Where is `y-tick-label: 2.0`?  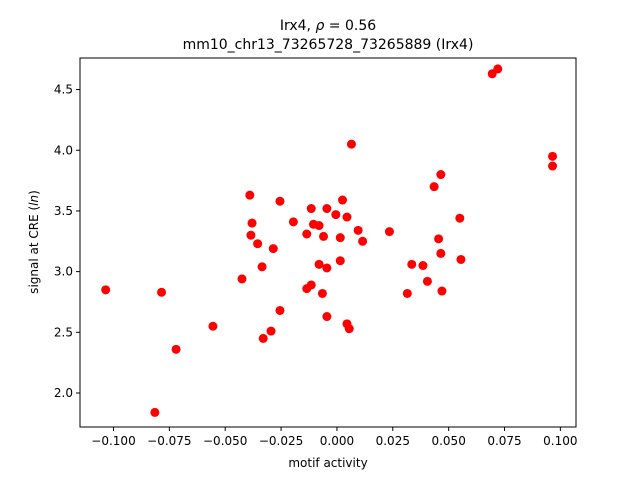
y-tick-label: 2.0 is located at coordinates (63, 393).